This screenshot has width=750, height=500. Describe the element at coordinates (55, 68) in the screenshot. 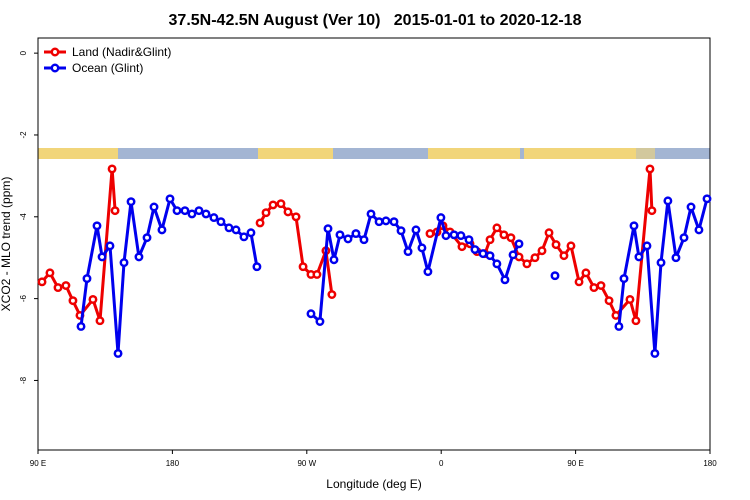

I see `legend-marker` at that location.